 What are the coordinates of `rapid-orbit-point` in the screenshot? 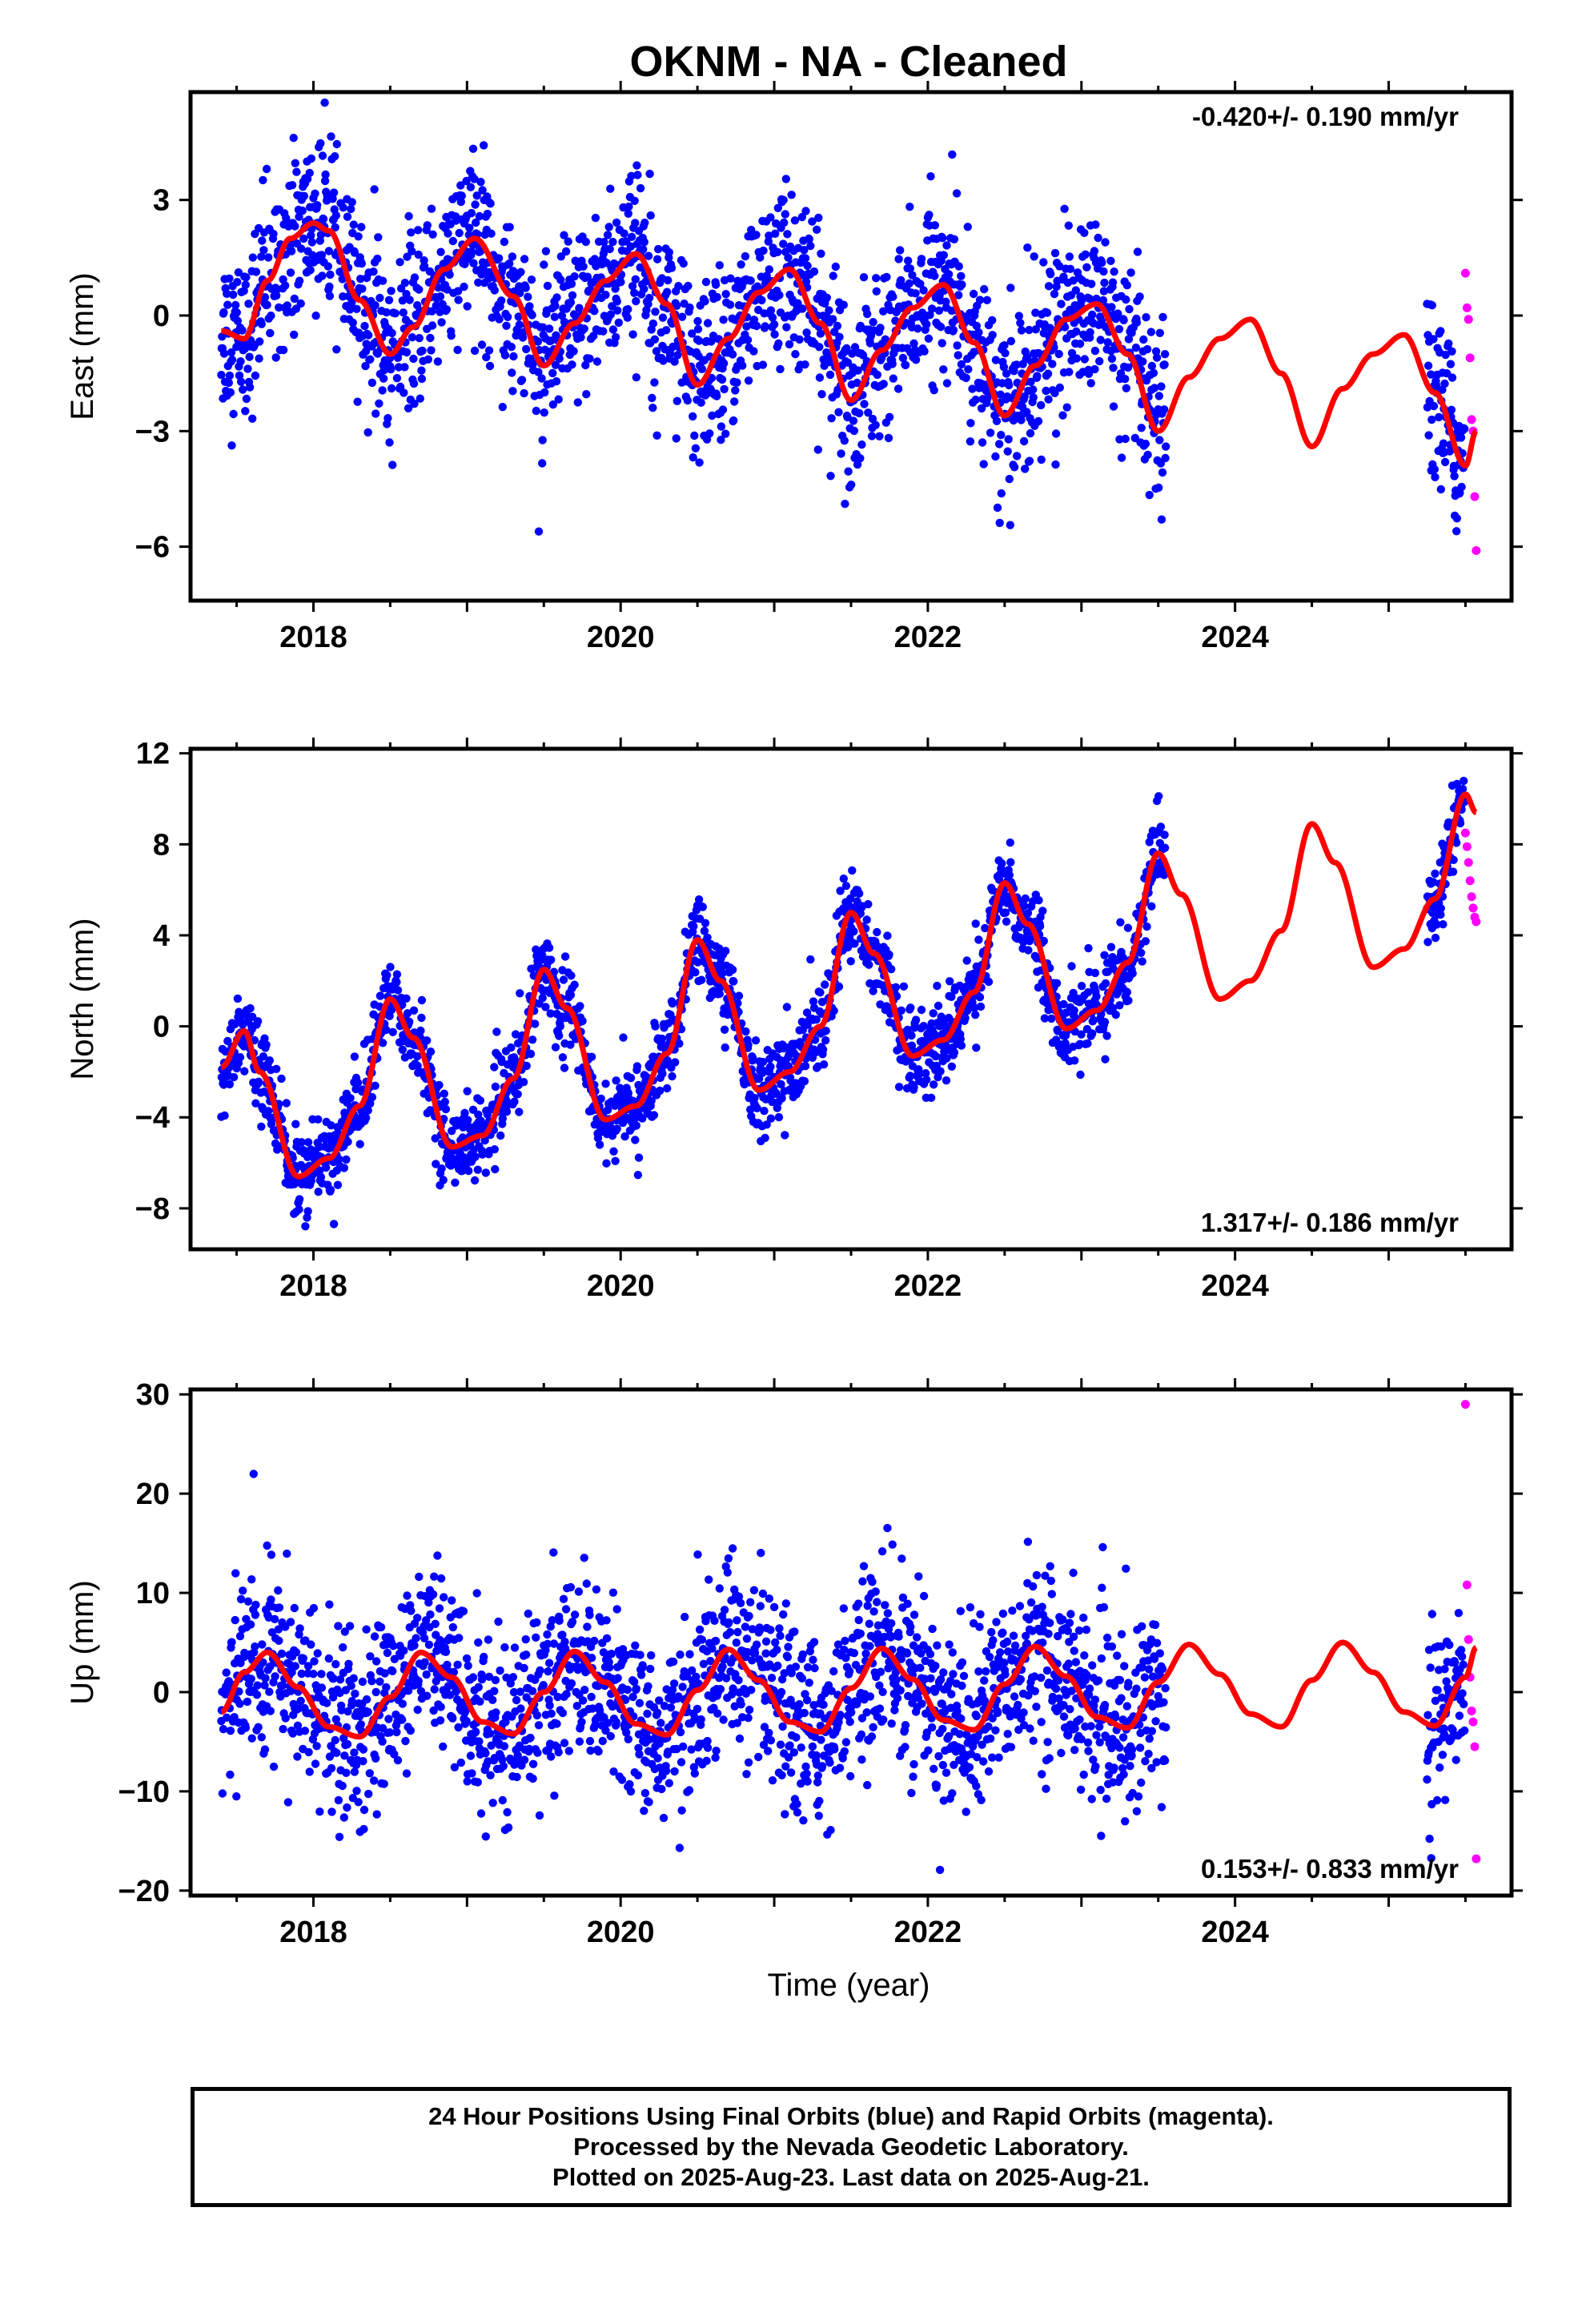 It's located at (1471, 419).